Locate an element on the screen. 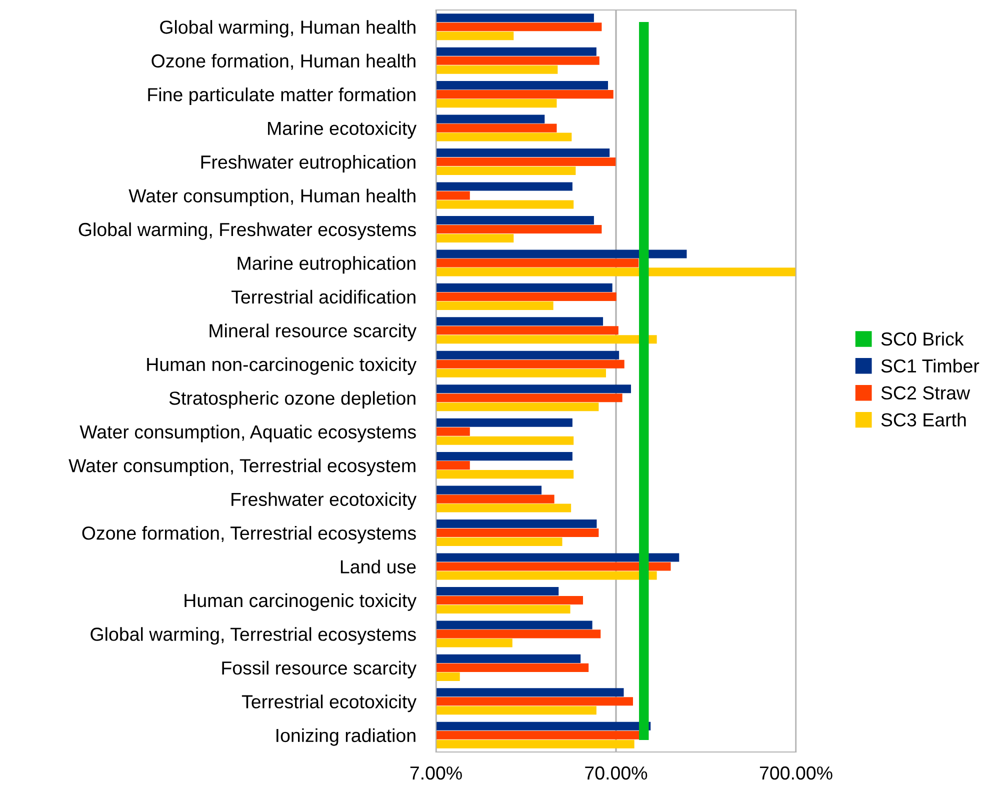 Image resolution: width=999 pixels, height=791 pixels. y-tick-label: Freshwater ecotoxicity is located at coordinates (324, 501).